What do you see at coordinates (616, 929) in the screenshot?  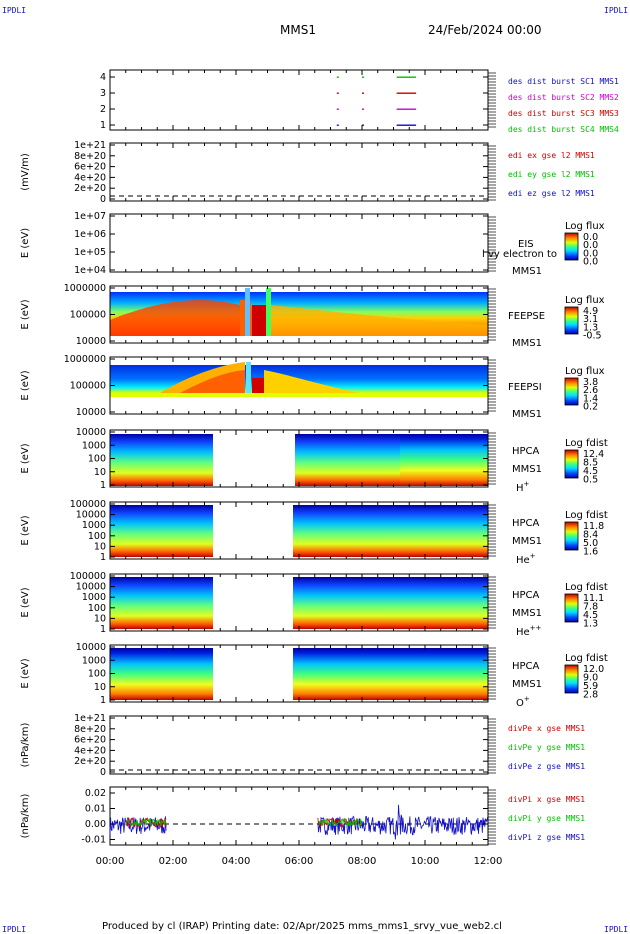 I see `corner-label-br: IPDLI` at bounding box center [616, 929].